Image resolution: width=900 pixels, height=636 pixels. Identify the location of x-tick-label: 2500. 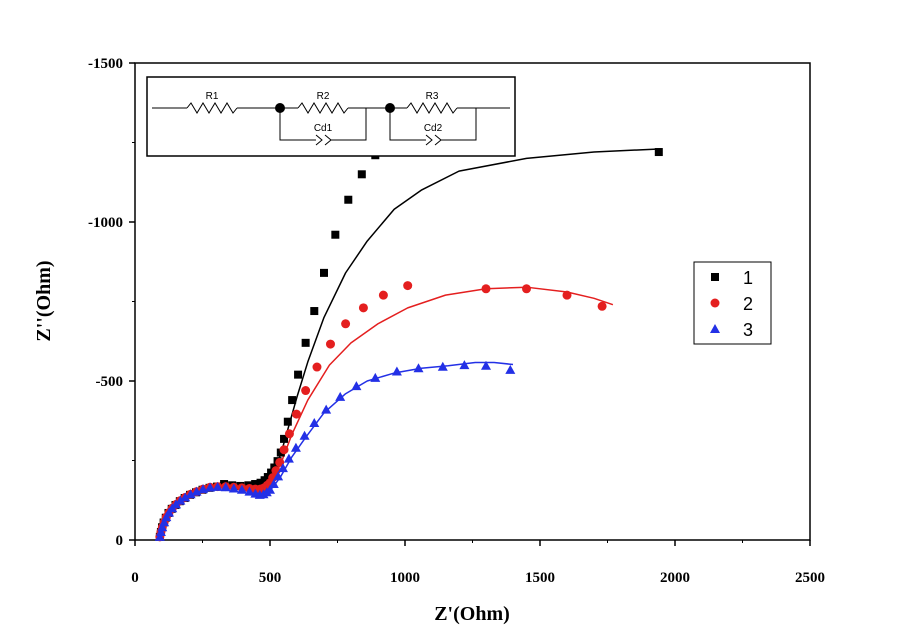
(810, 578).